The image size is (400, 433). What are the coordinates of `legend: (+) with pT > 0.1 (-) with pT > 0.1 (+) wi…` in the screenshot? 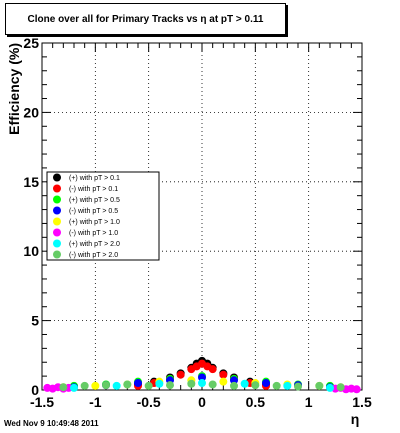 It's located at (103, 216).